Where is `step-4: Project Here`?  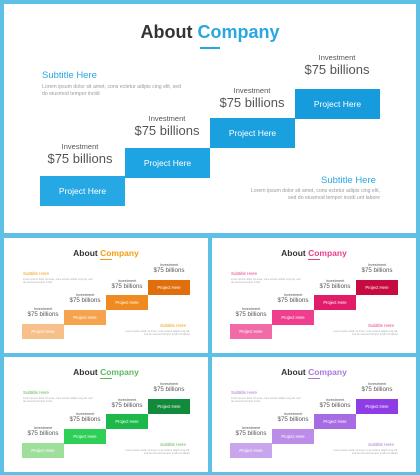 step-4: Project Here is located at coordinates (337, 104).